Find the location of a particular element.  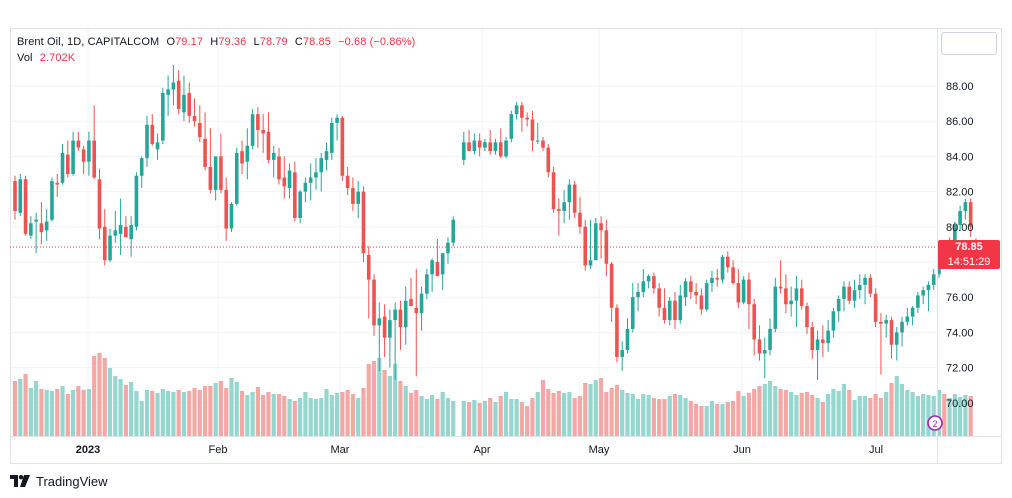

time-tick-label: Apr is located at coordinates (481, 450).